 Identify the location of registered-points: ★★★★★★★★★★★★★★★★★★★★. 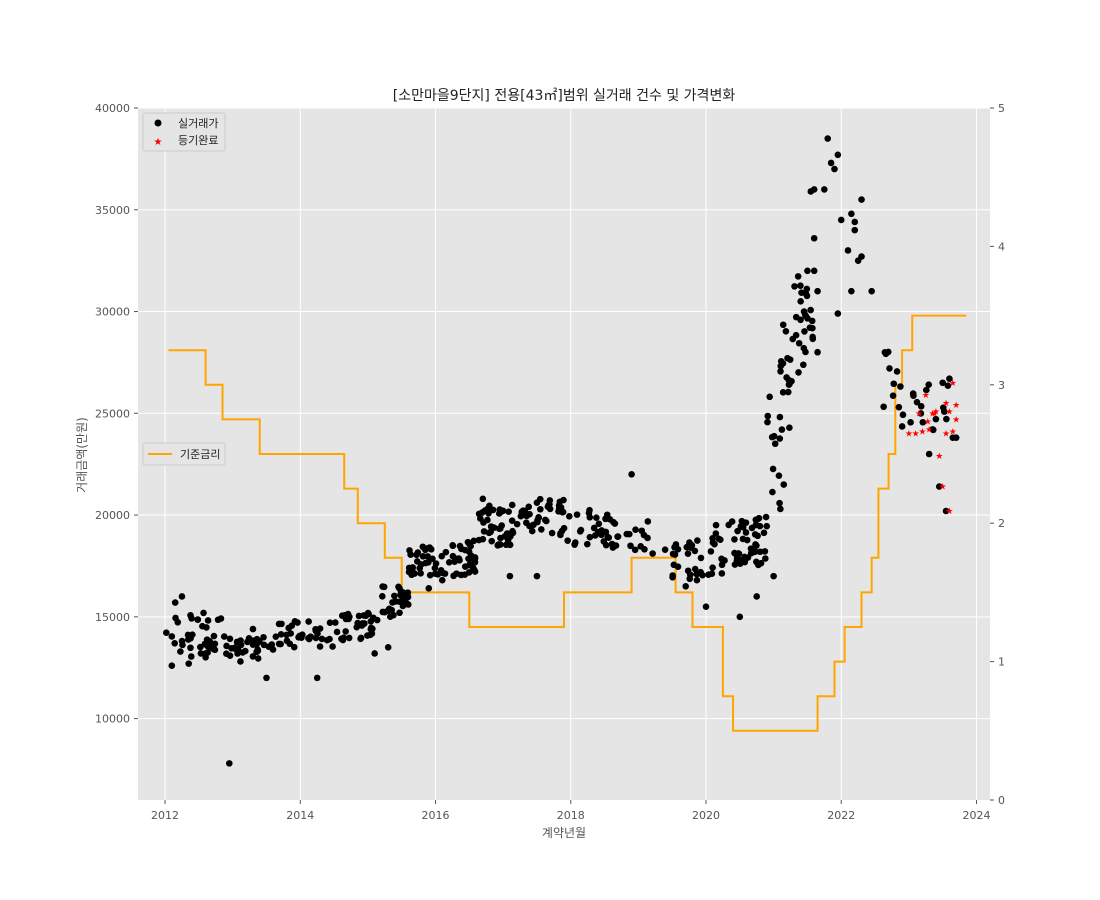
(932, 448).